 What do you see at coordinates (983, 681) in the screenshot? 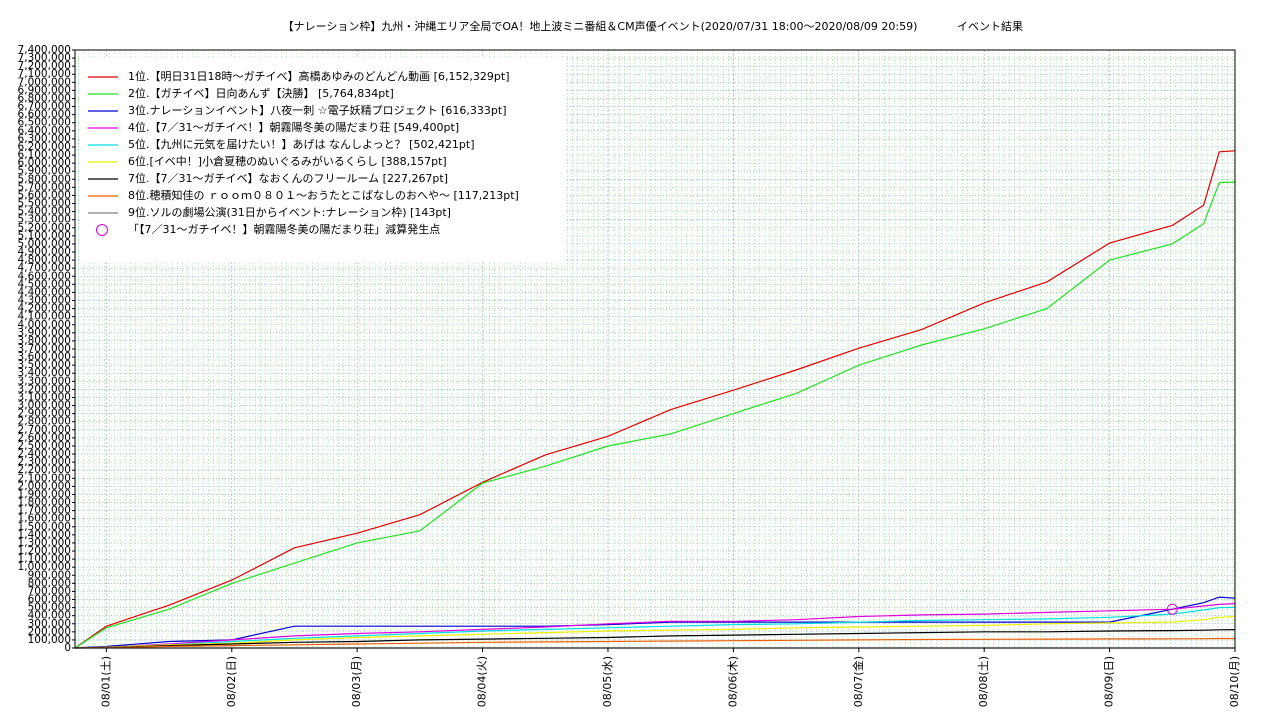
I see `x-tick-label: 08/08(土)` at bounding box center [983, 681].